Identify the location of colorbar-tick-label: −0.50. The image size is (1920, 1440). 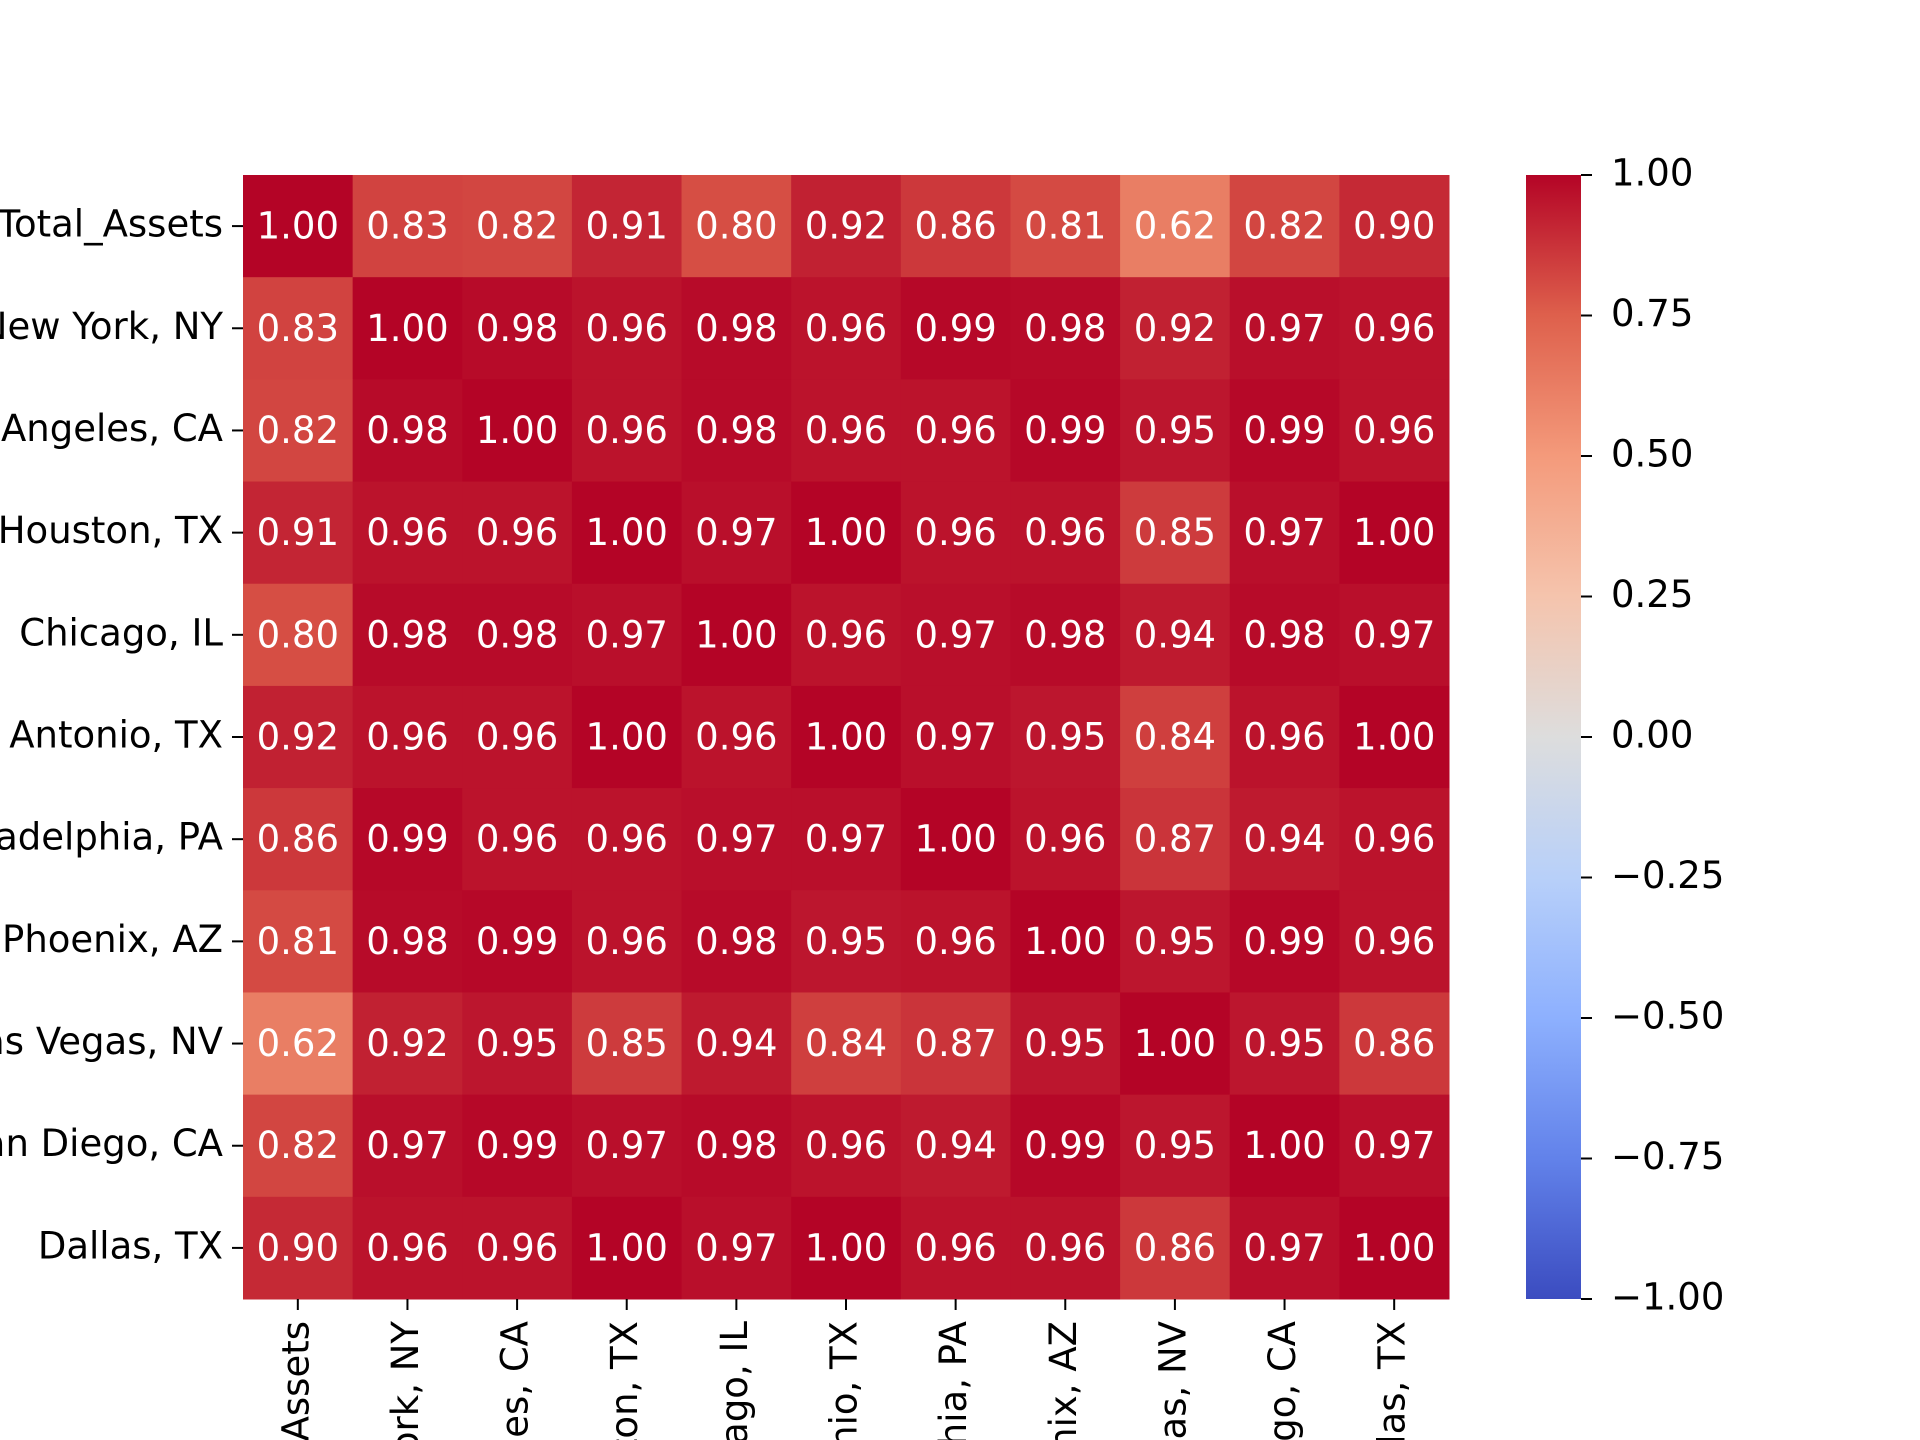
(1667, 1016).